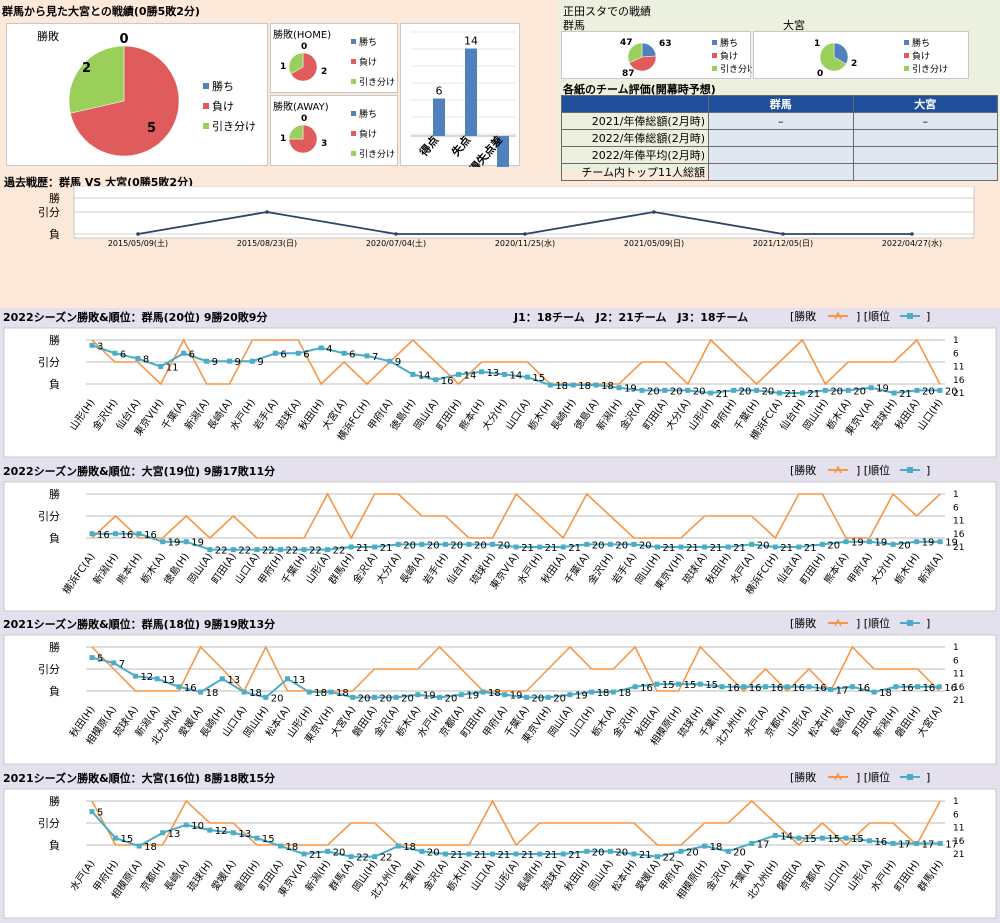  I want to click on rank-data-label: 4, so click(329, 349).